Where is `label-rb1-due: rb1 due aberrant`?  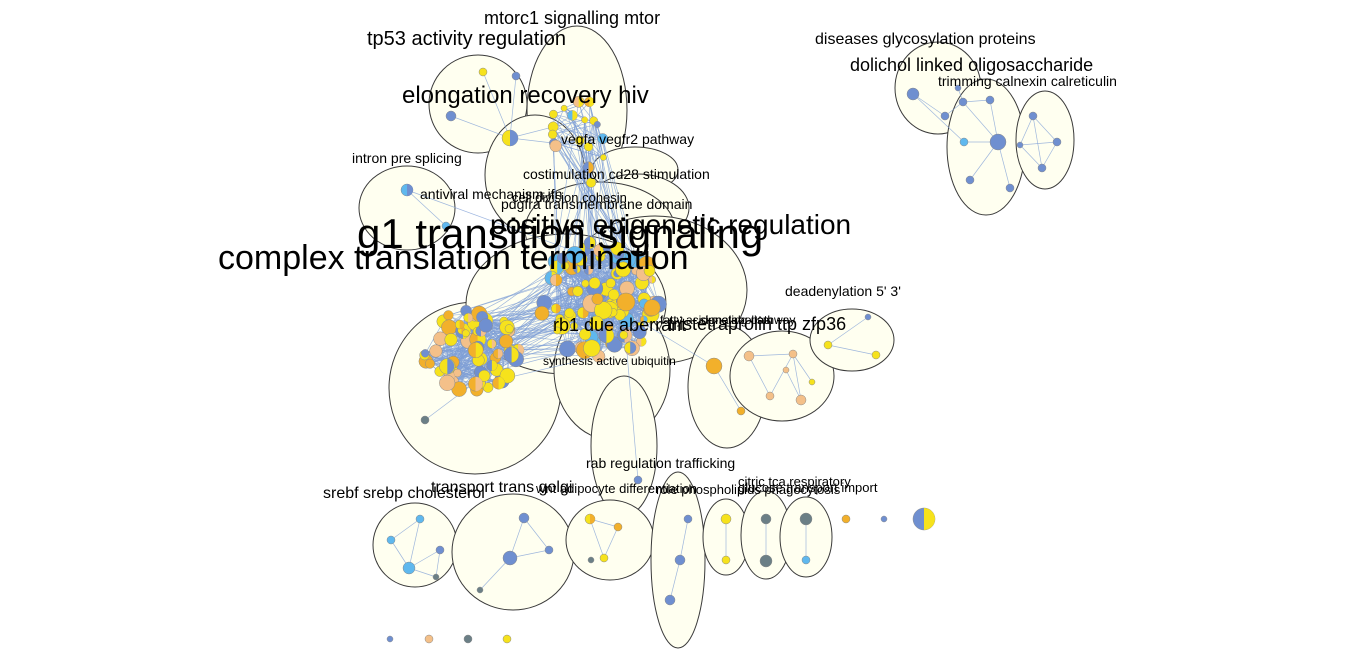
label-rb1-due: rb1 due aberrant is located at coordinates (619, 325).